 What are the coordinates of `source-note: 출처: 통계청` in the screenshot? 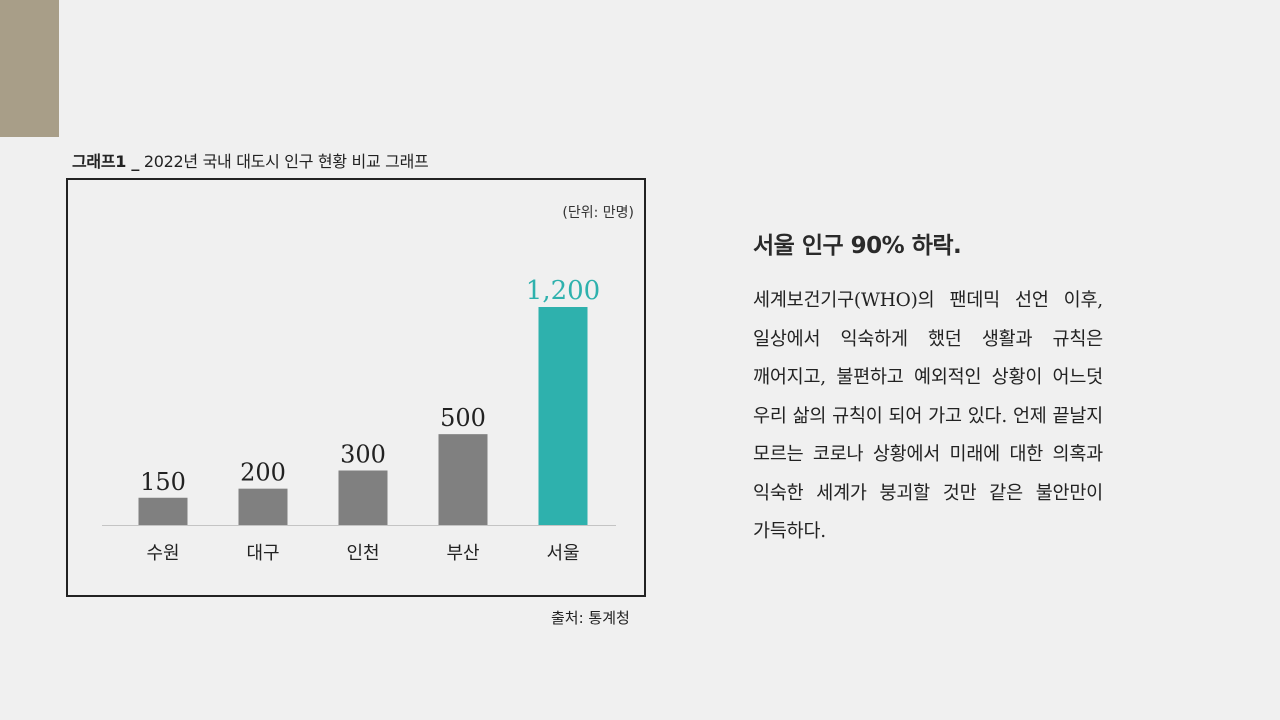 It's located at (590, 618).